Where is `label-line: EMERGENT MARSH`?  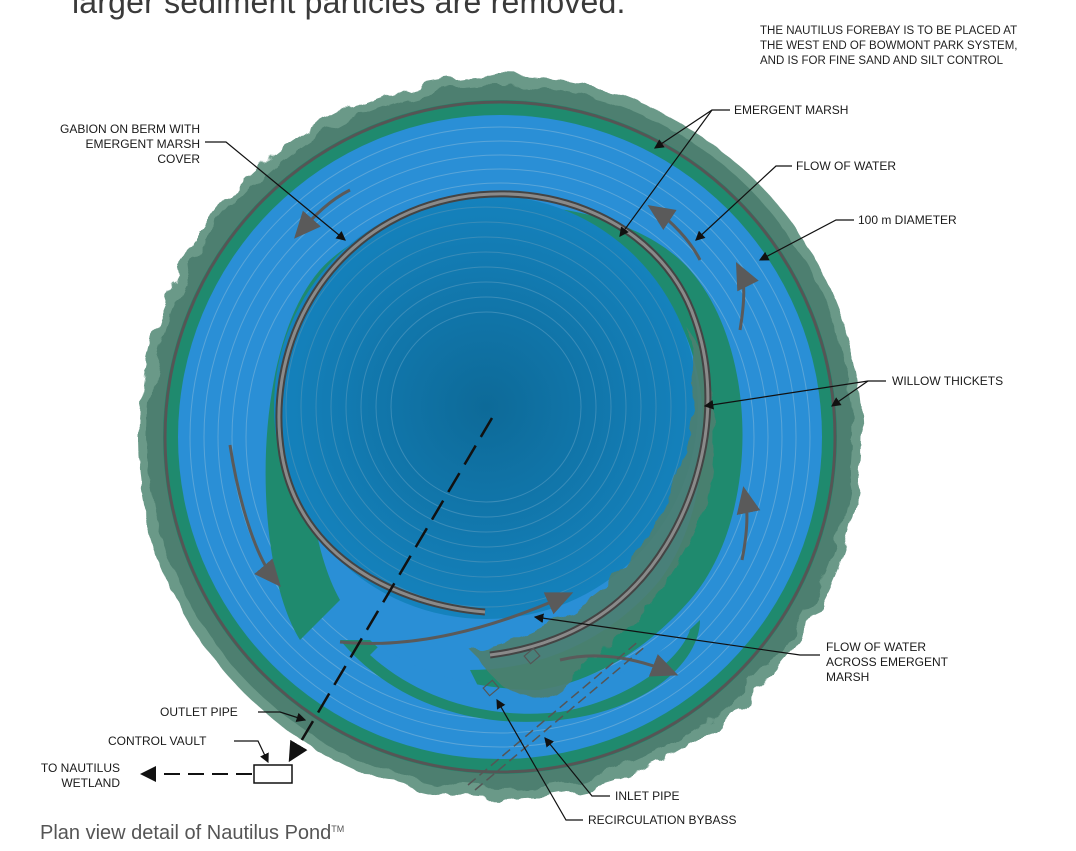
label-line: EMERGENT MARSH is located at coordinates (142, 144).